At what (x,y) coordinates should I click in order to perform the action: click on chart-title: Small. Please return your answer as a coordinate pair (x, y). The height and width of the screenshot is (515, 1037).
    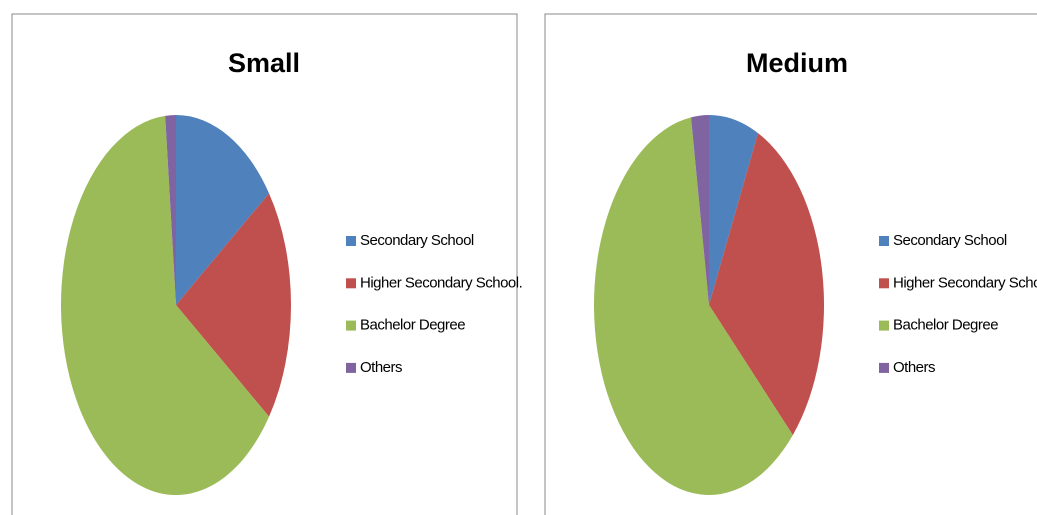
    Looking at the image, I should click on (264, 63).